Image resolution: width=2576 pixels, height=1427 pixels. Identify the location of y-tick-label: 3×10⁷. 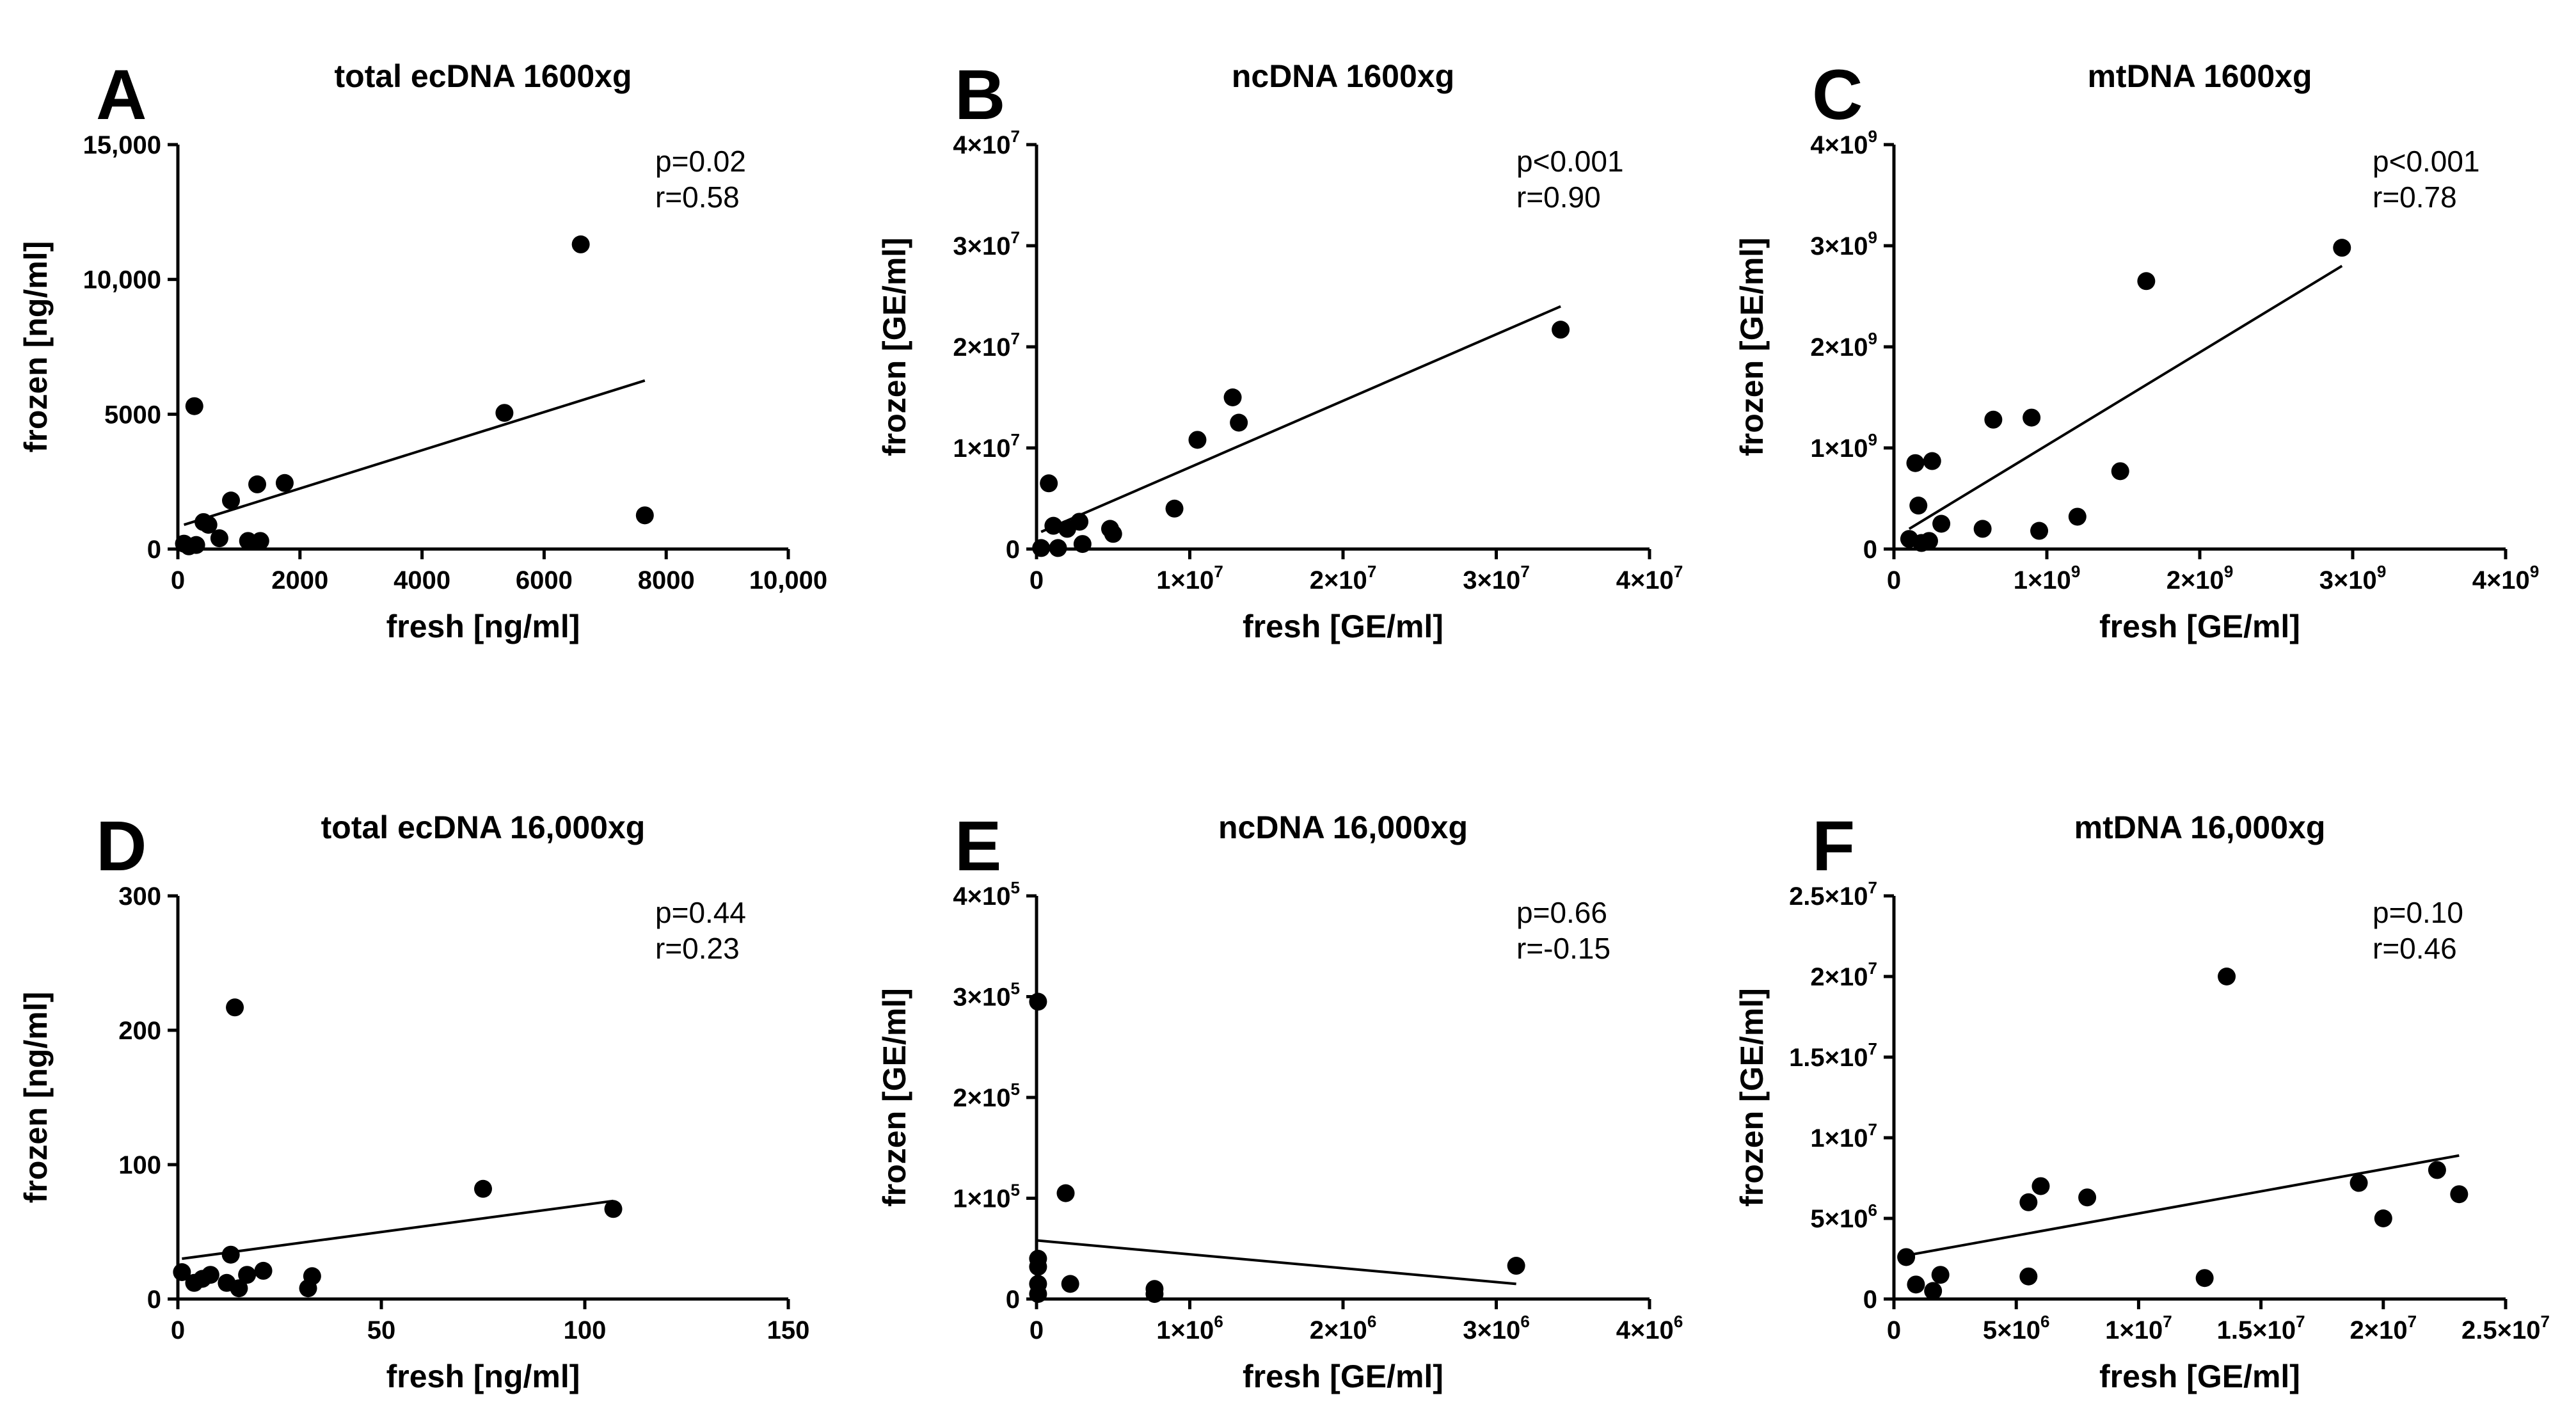
(987, 244).